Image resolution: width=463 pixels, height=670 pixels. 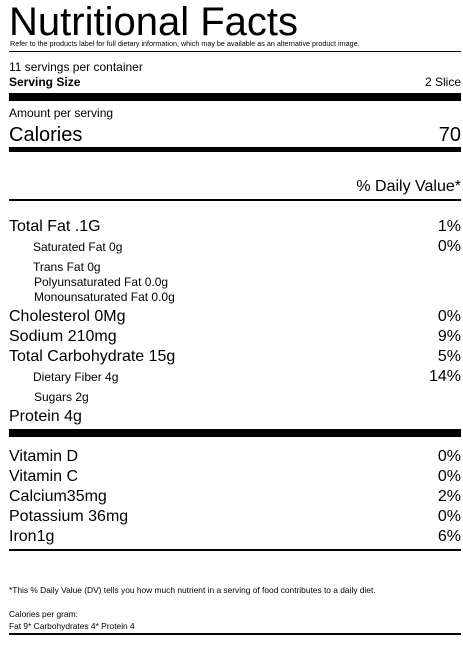 I want to click on nutrient-row: Dietary Fiber 4g 14%, so click(x=235, y=377).